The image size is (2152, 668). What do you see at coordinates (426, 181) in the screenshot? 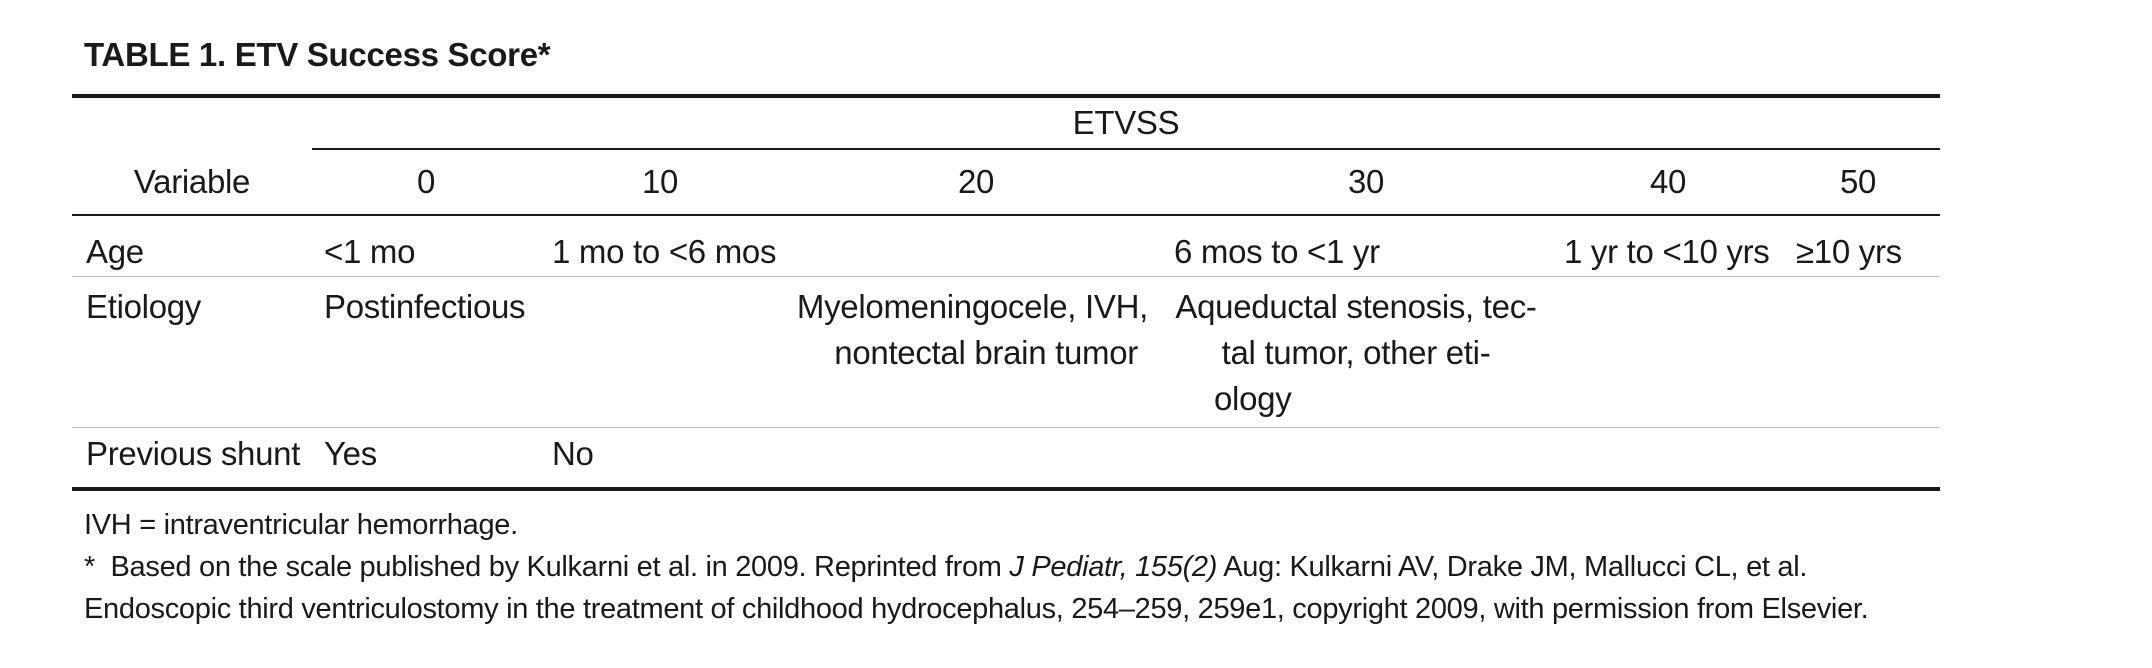
I see `column-header-score-0: 0` at bounding box center [426, 181].